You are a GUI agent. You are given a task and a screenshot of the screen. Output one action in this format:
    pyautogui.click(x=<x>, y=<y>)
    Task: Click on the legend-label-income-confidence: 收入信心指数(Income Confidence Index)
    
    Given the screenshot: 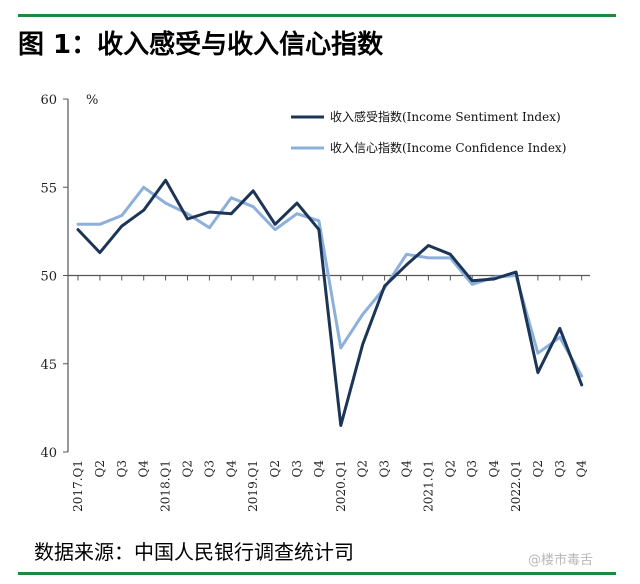 What is the action you would take?
    pyautogui.click(x=448, y=147)
    